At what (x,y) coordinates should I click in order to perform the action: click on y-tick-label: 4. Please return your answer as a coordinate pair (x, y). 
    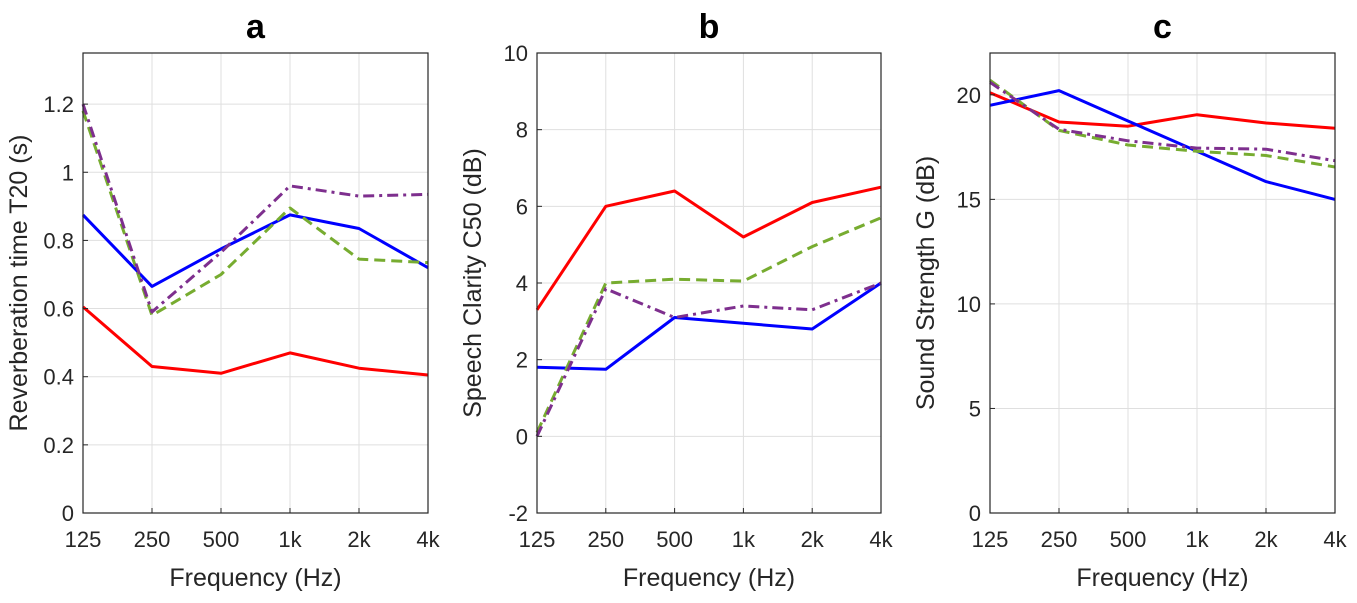
    Looking at the image, I should click on (522, 283).